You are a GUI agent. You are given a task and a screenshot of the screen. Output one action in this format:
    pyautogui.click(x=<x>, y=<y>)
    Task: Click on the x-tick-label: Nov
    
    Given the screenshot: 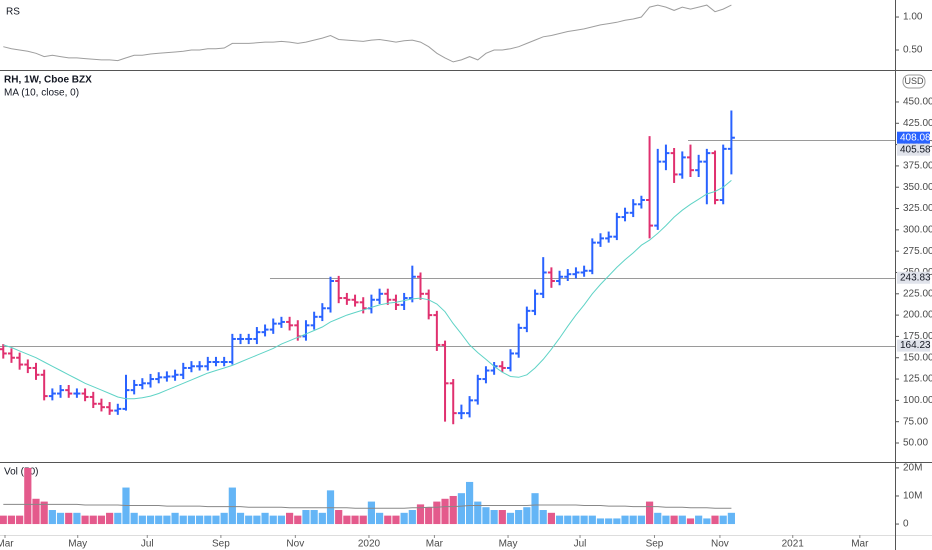 What is the action you would take?
    pyautogui.click(x=295, y=544)
    